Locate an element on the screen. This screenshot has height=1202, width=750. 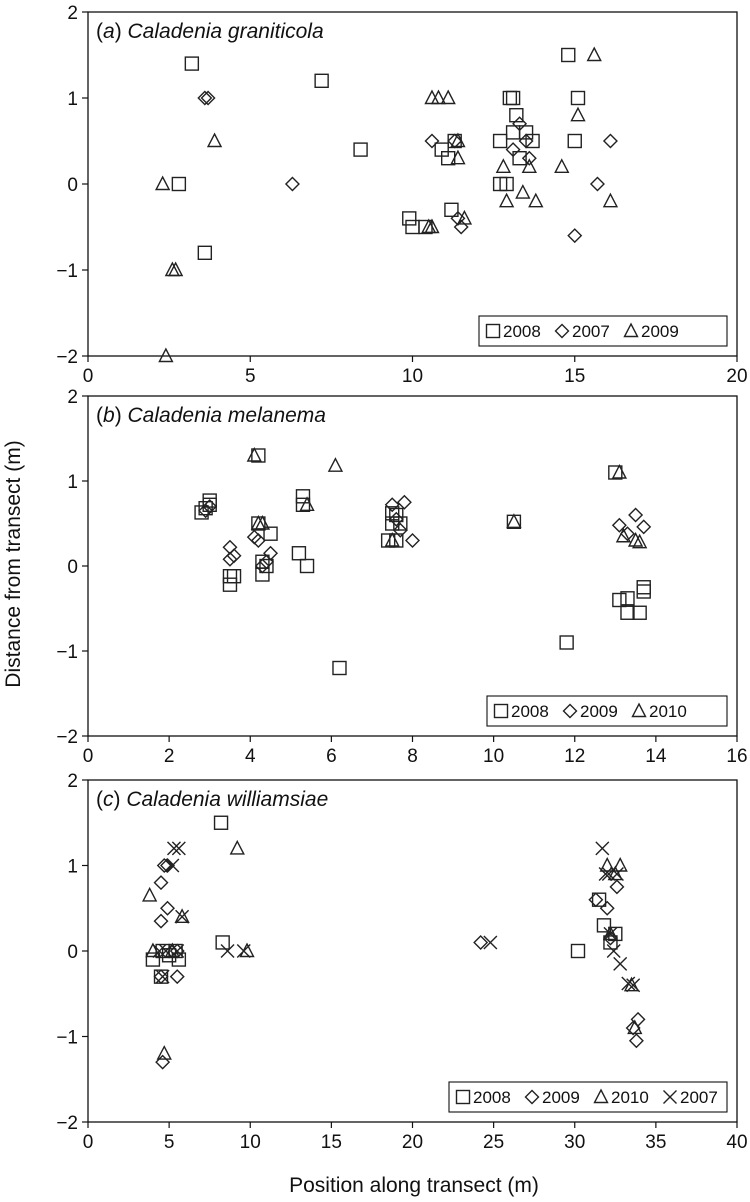
legend-marker-2010 is located at coordinates (639, 710).